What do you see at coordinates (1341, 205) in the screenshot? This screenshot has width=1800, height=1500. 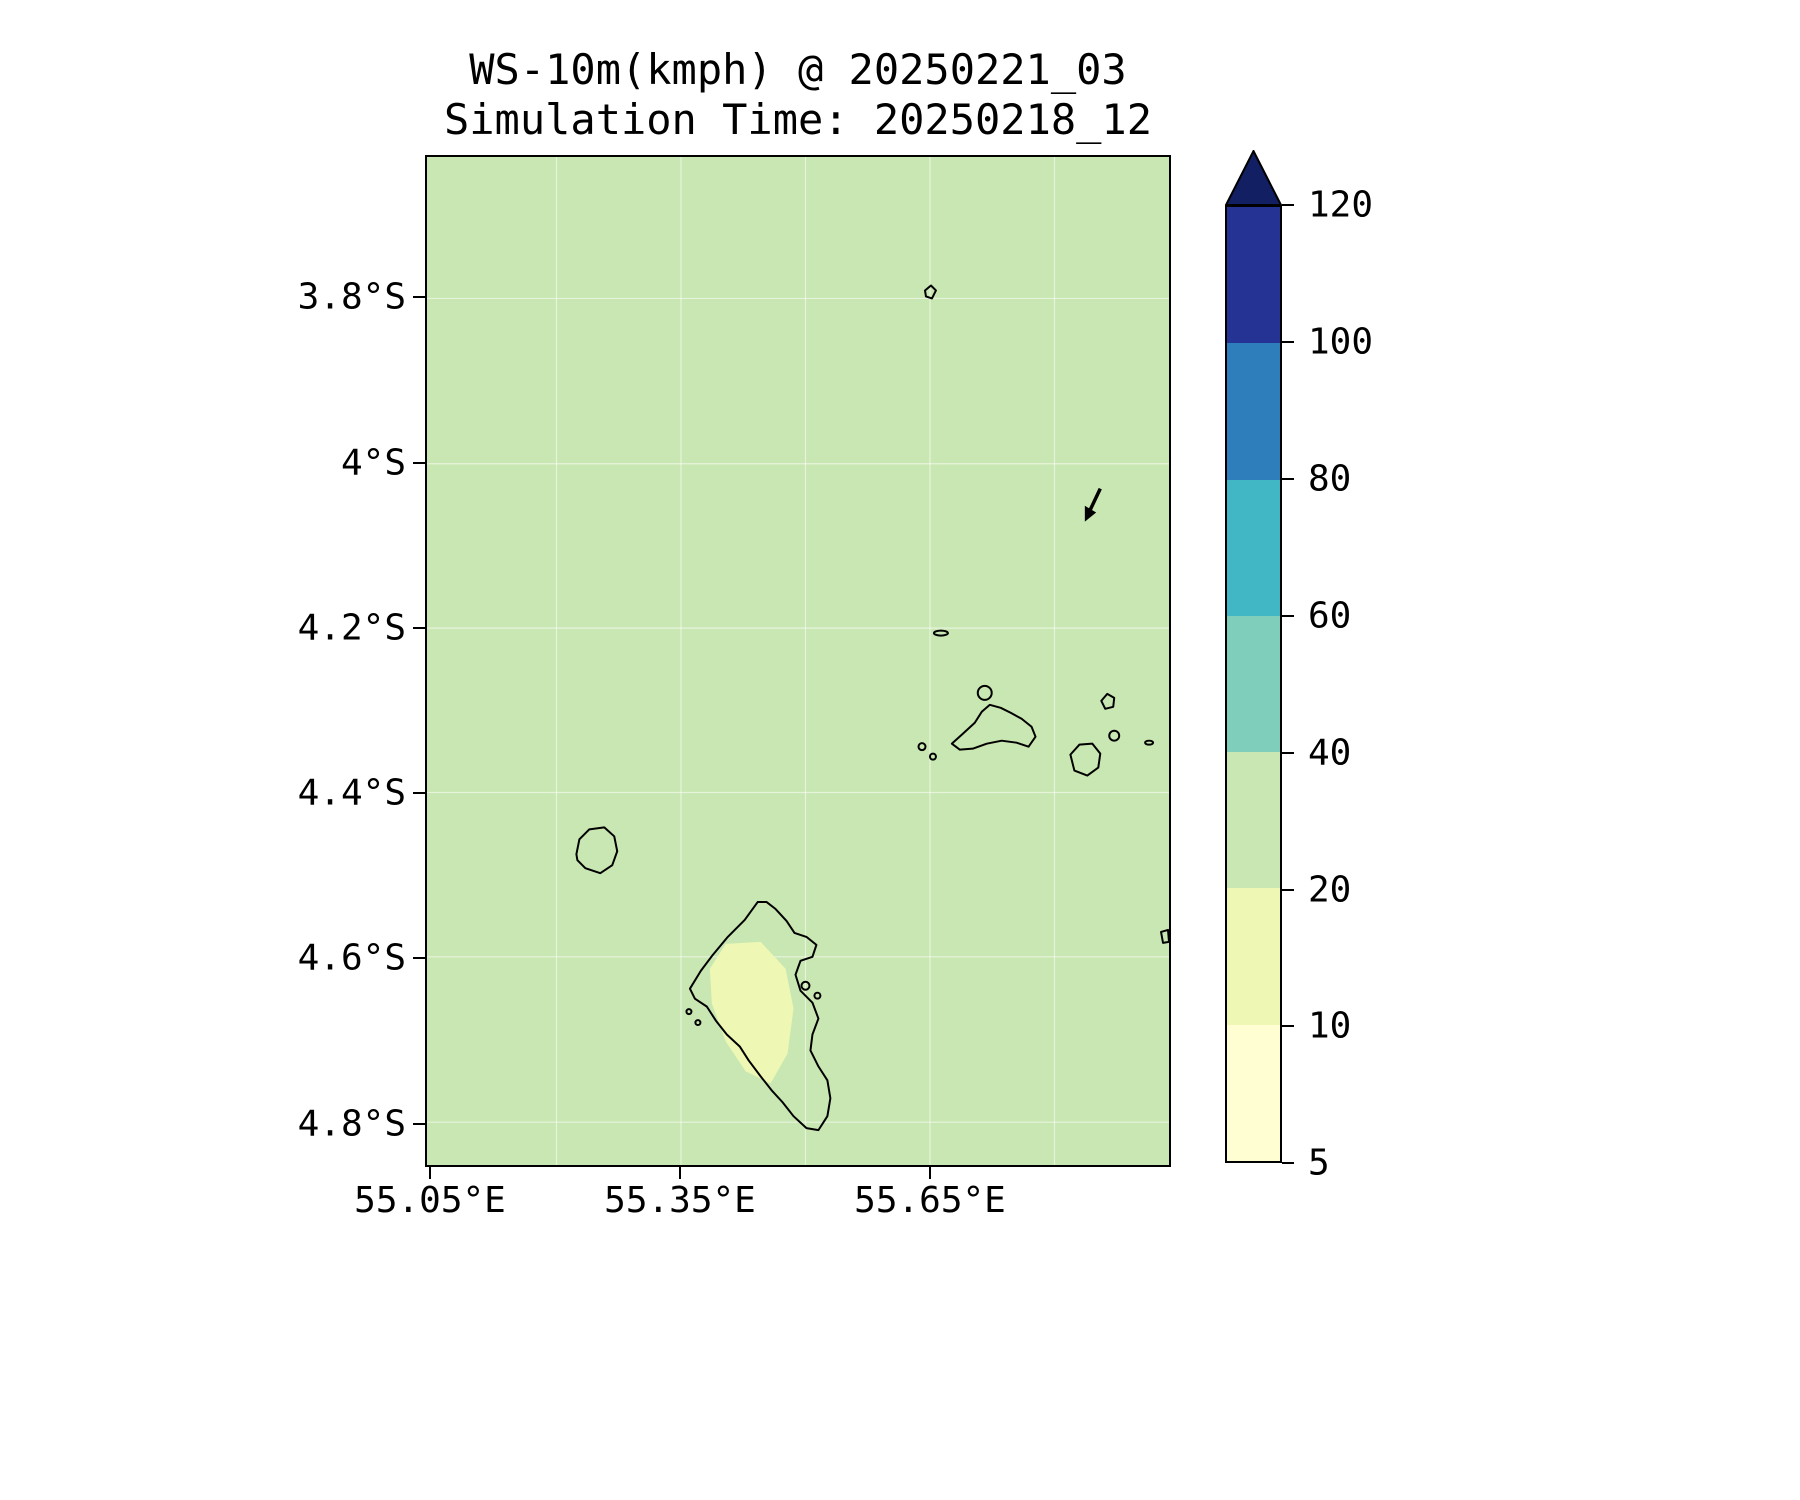 I see `colorbar-tick-label: 120` at bounding box center [1341, 205].